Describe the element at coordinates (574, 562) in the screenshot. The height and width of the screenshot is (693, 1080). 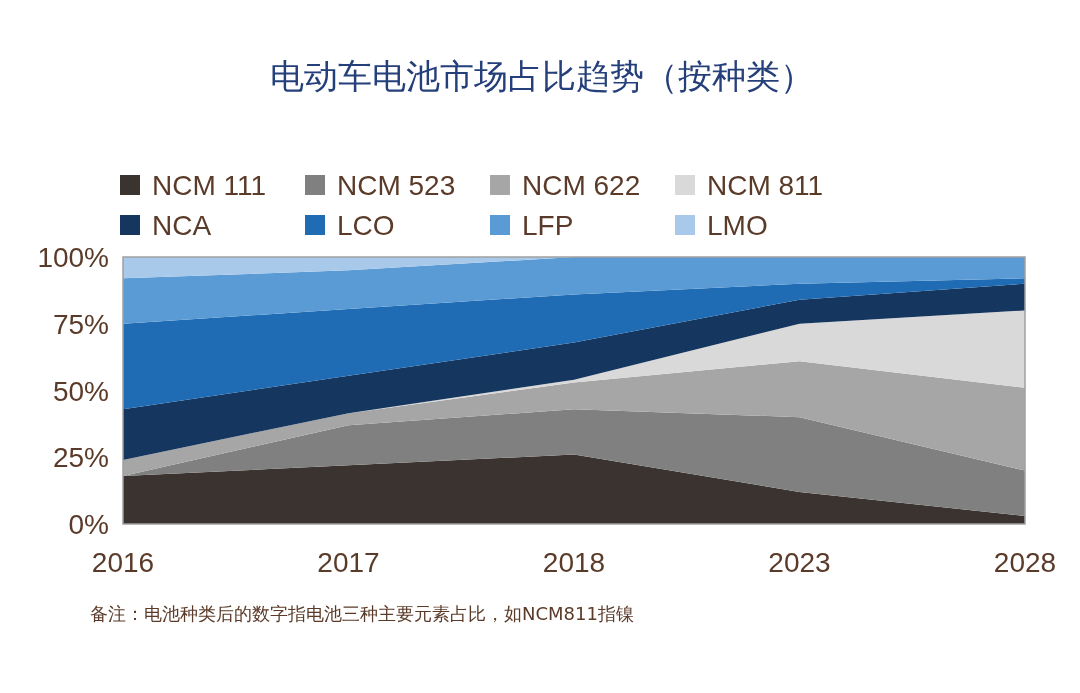
I see `x-tick-label: 2018` at that location.